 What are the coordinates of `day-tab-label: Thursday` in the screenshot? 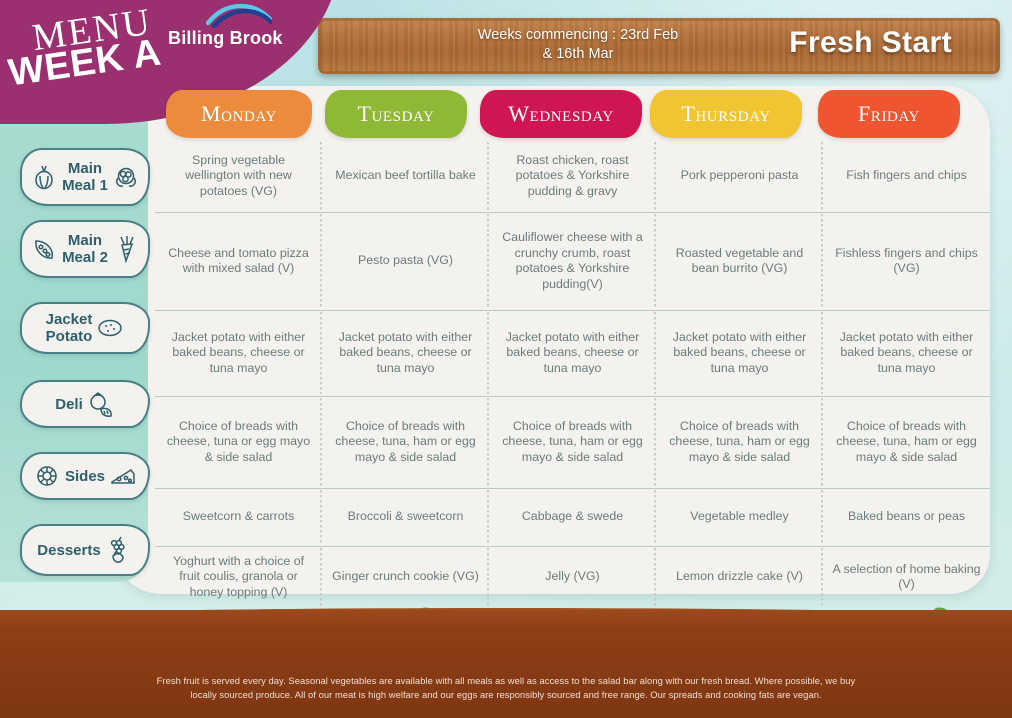 It's located at (726, 113).